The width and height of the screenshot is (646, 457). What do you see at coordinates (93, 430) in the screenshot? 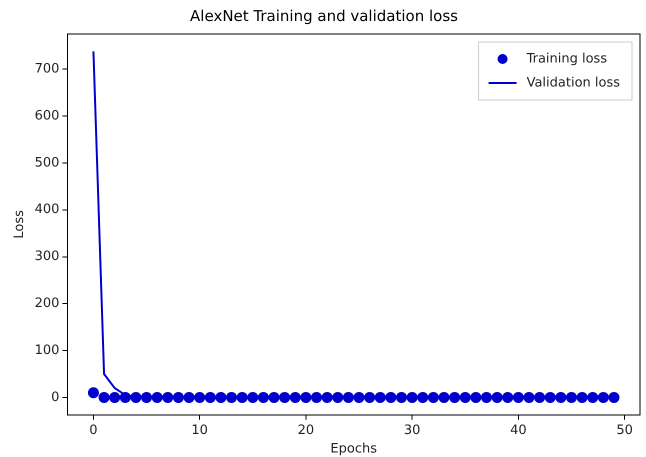
I see `x-tick-label: 0` at bounding box center [93, 430].